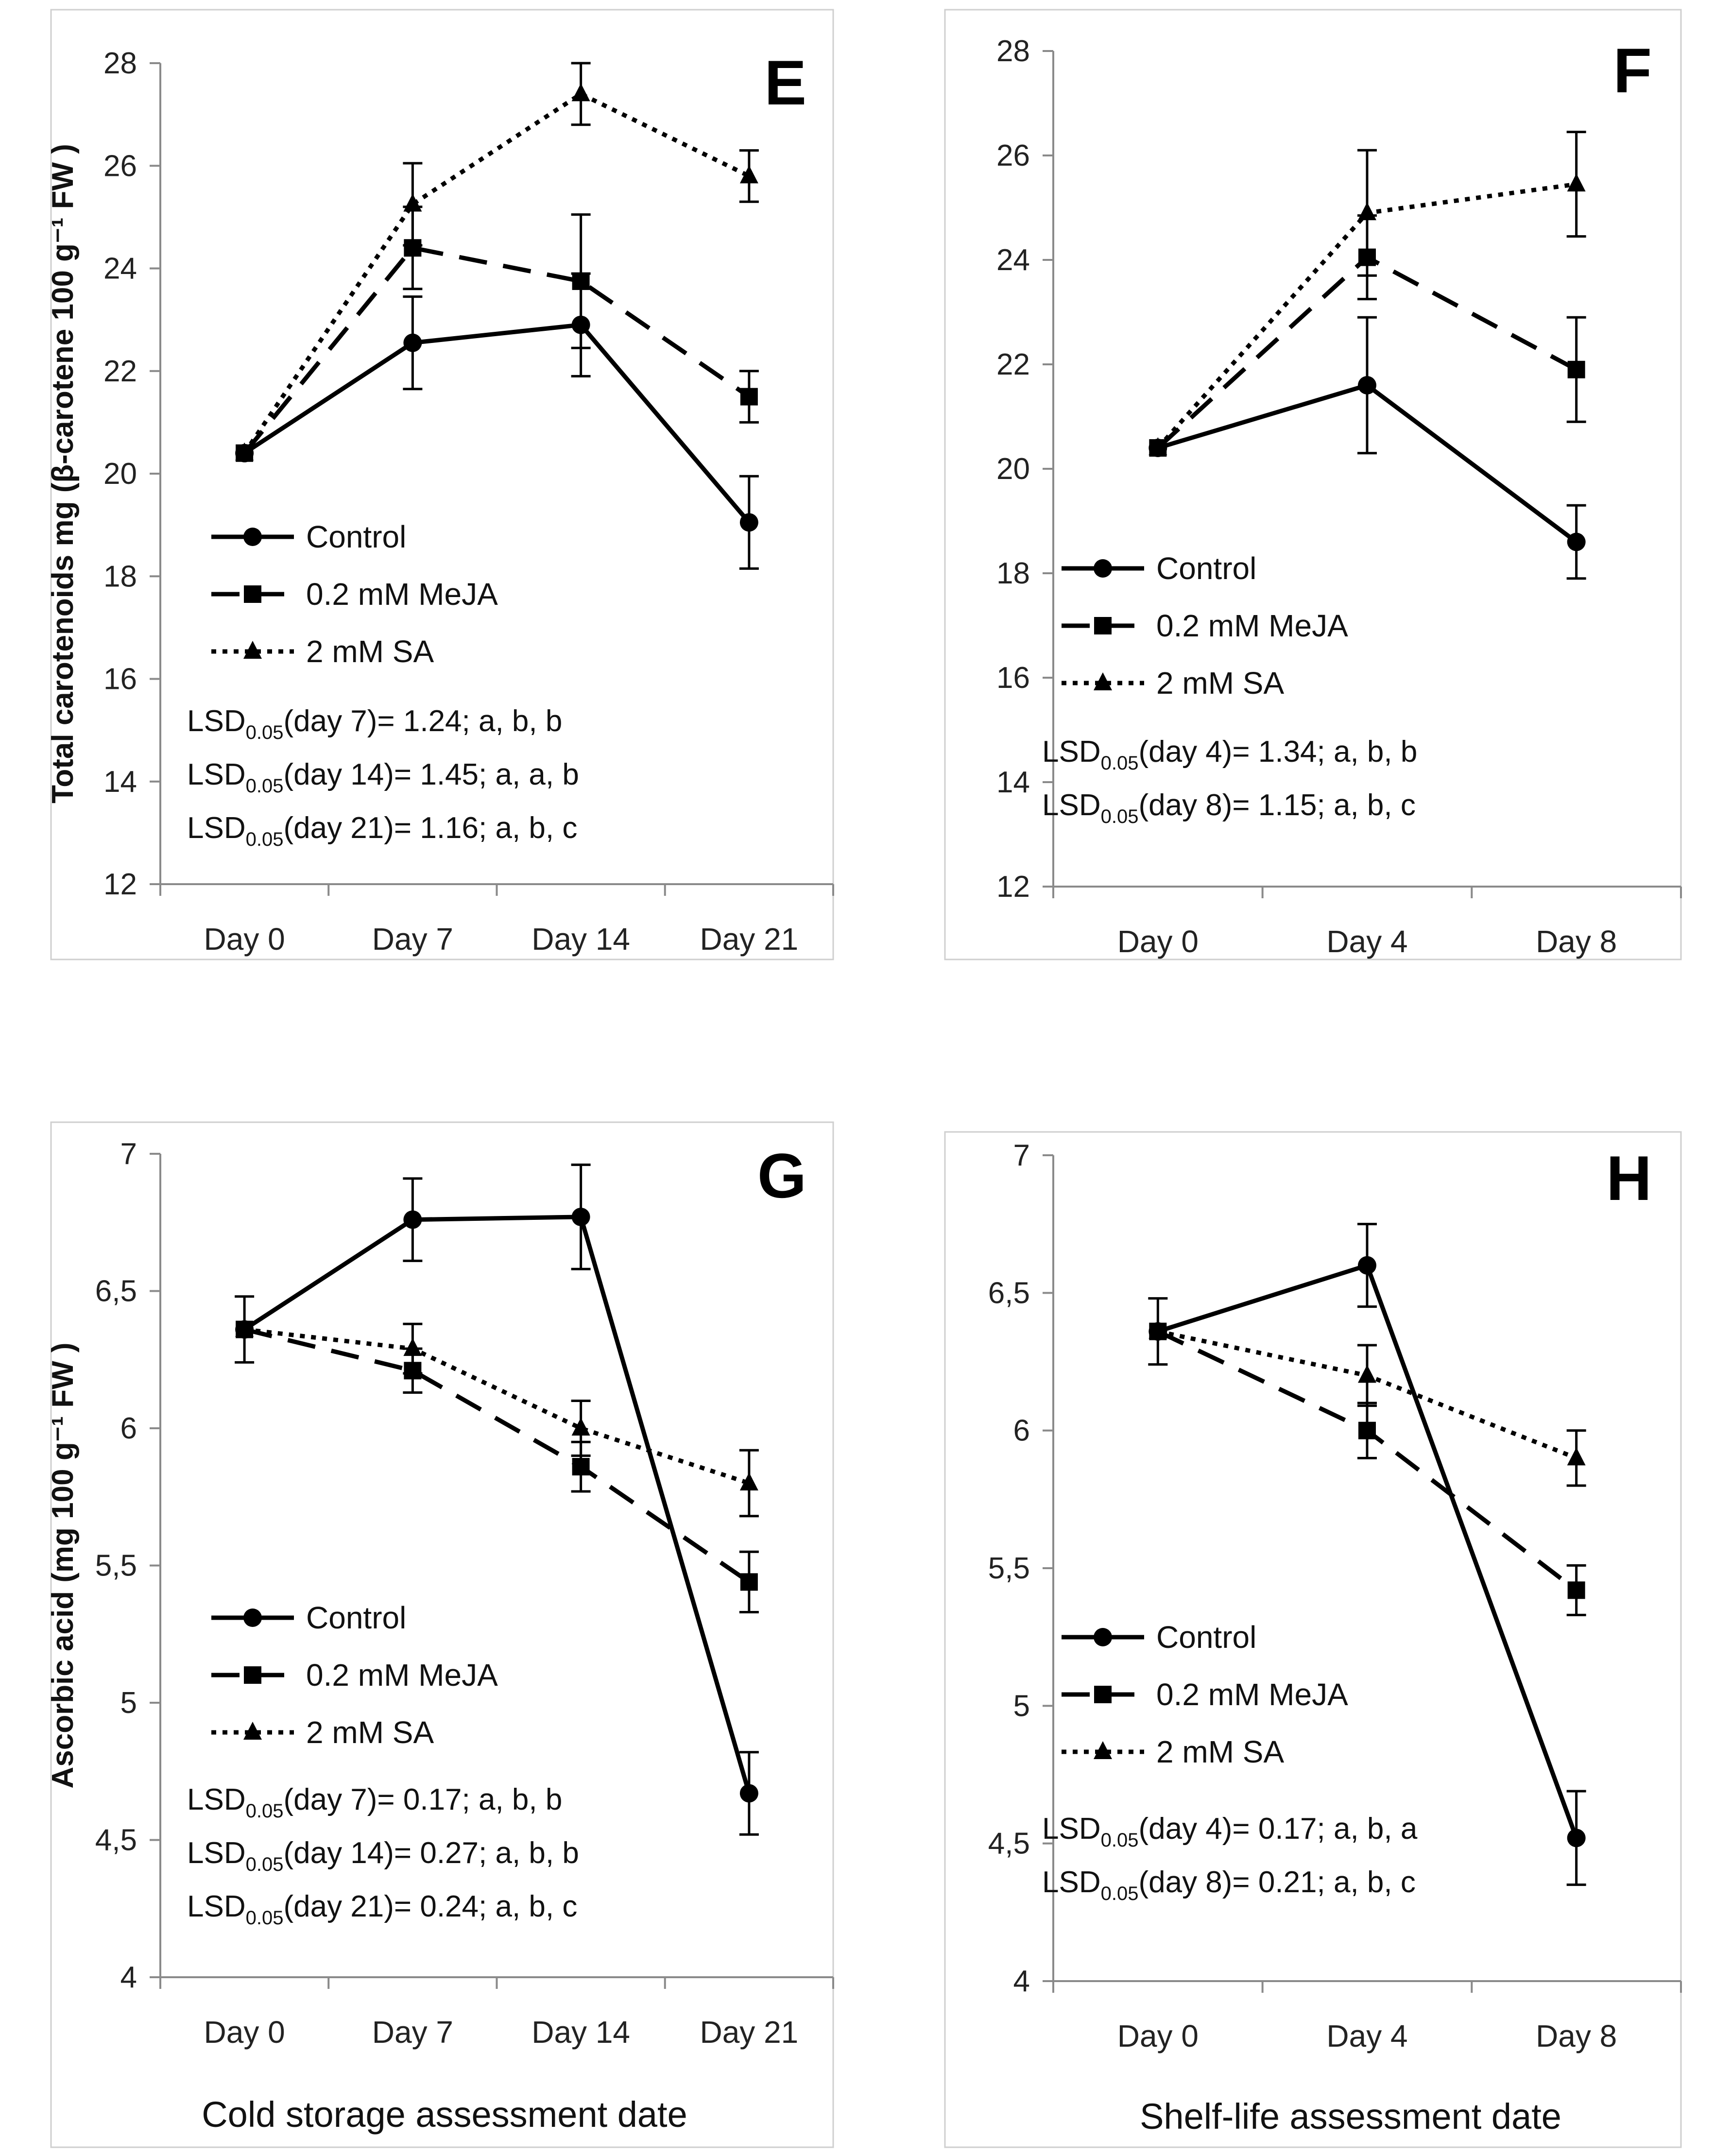  What do you see at coordinates (412, 939) in the screenshot?
I see `x-tick-label: Day 7` at bounding box center [412, 939].